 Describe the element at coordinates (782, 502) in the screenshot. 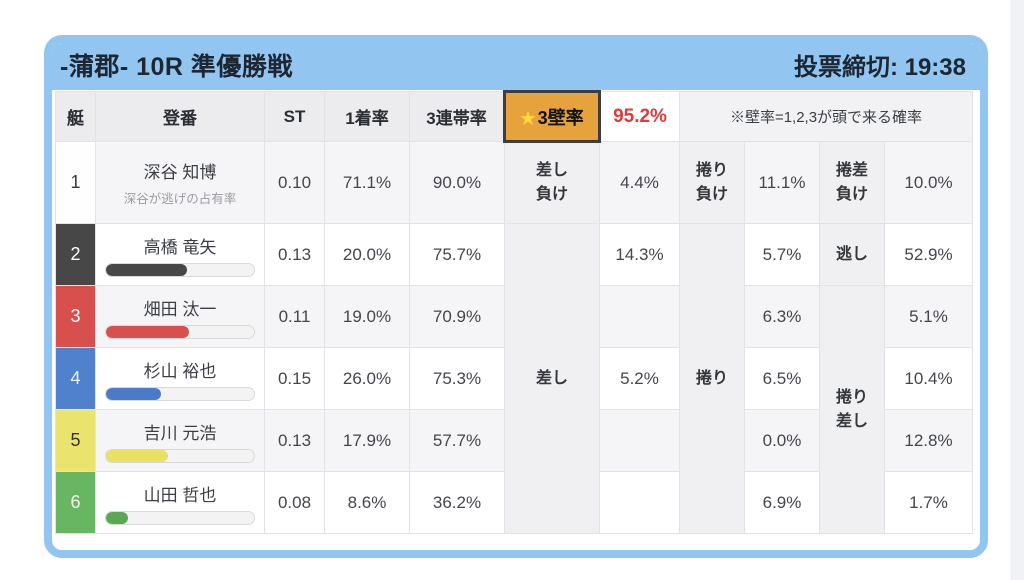

I see `makuri-rate: 6.9%` at that location.